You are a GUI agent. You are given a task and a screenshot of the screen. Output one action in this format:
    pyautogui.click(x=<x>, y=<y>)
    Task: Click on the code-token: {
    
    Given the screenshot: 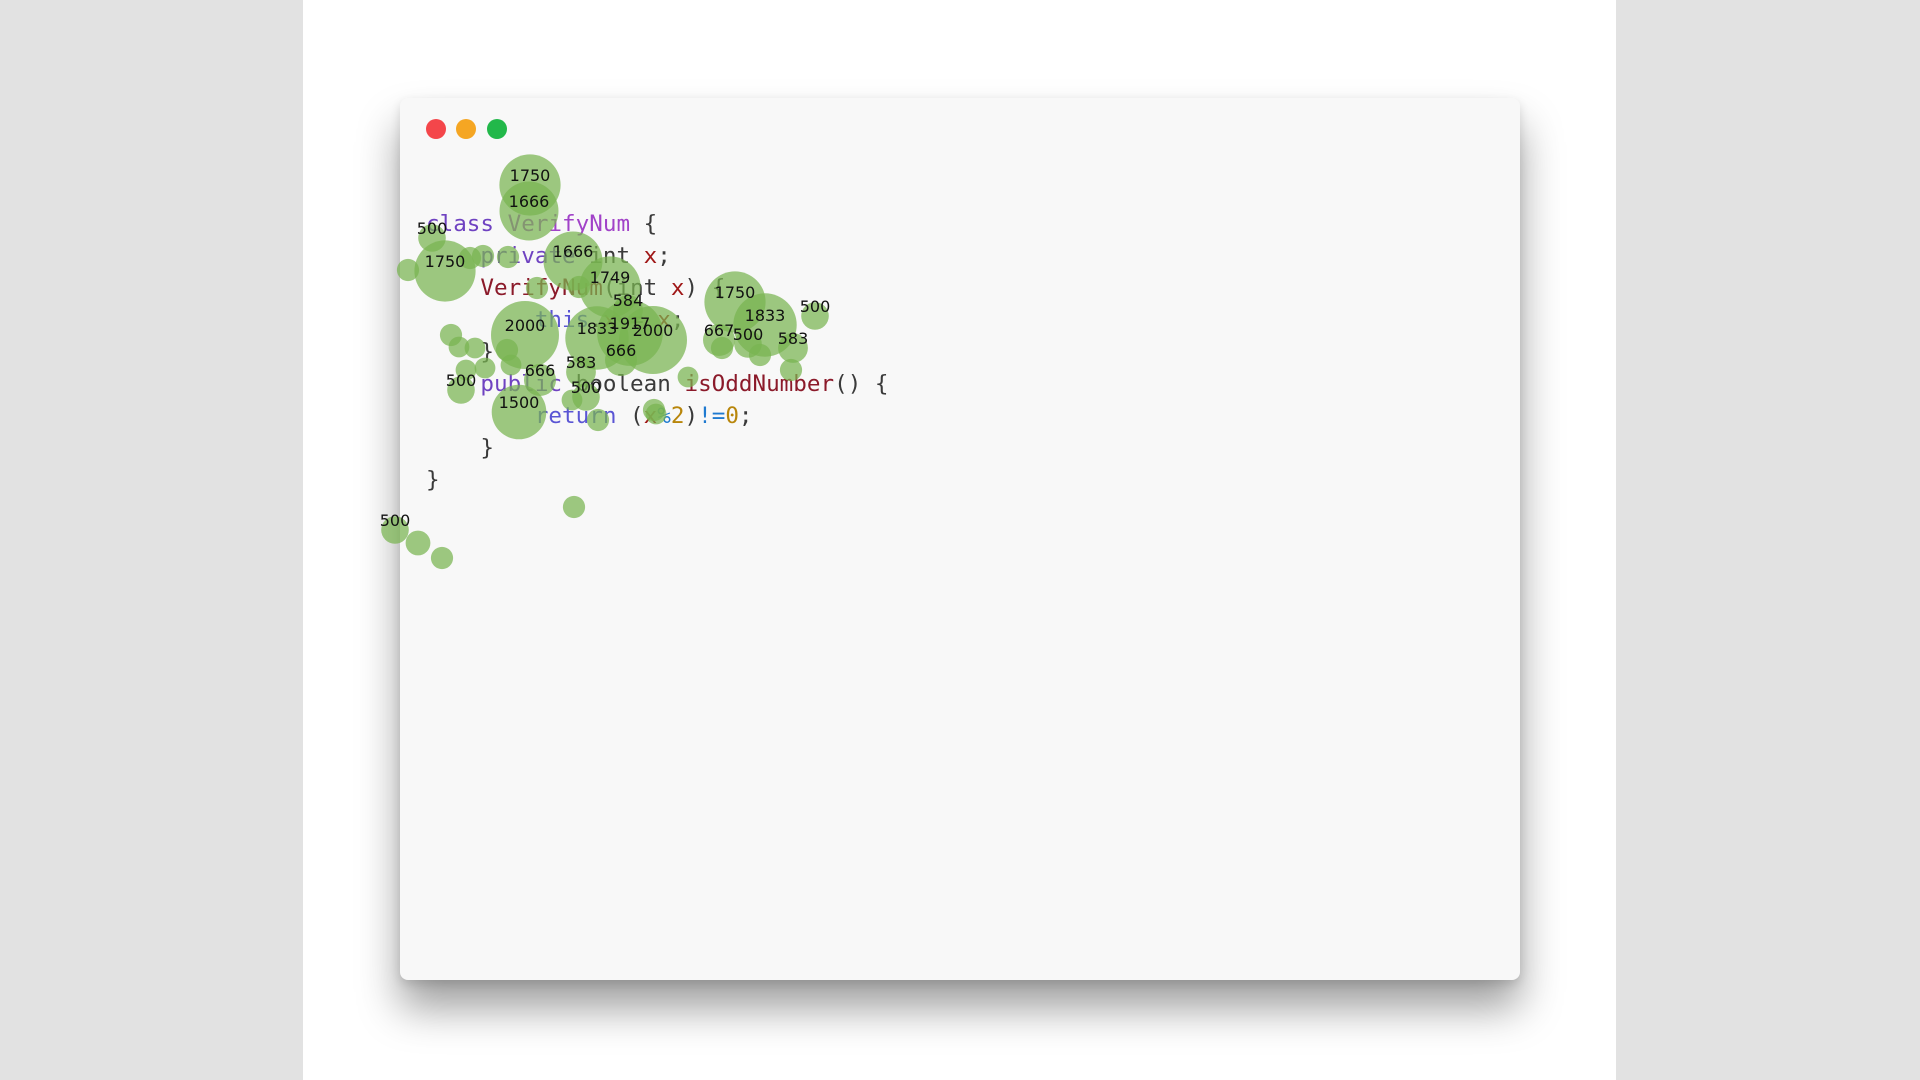 What is the action you would take?
    pyautogui.click(x=644, y=224)
    